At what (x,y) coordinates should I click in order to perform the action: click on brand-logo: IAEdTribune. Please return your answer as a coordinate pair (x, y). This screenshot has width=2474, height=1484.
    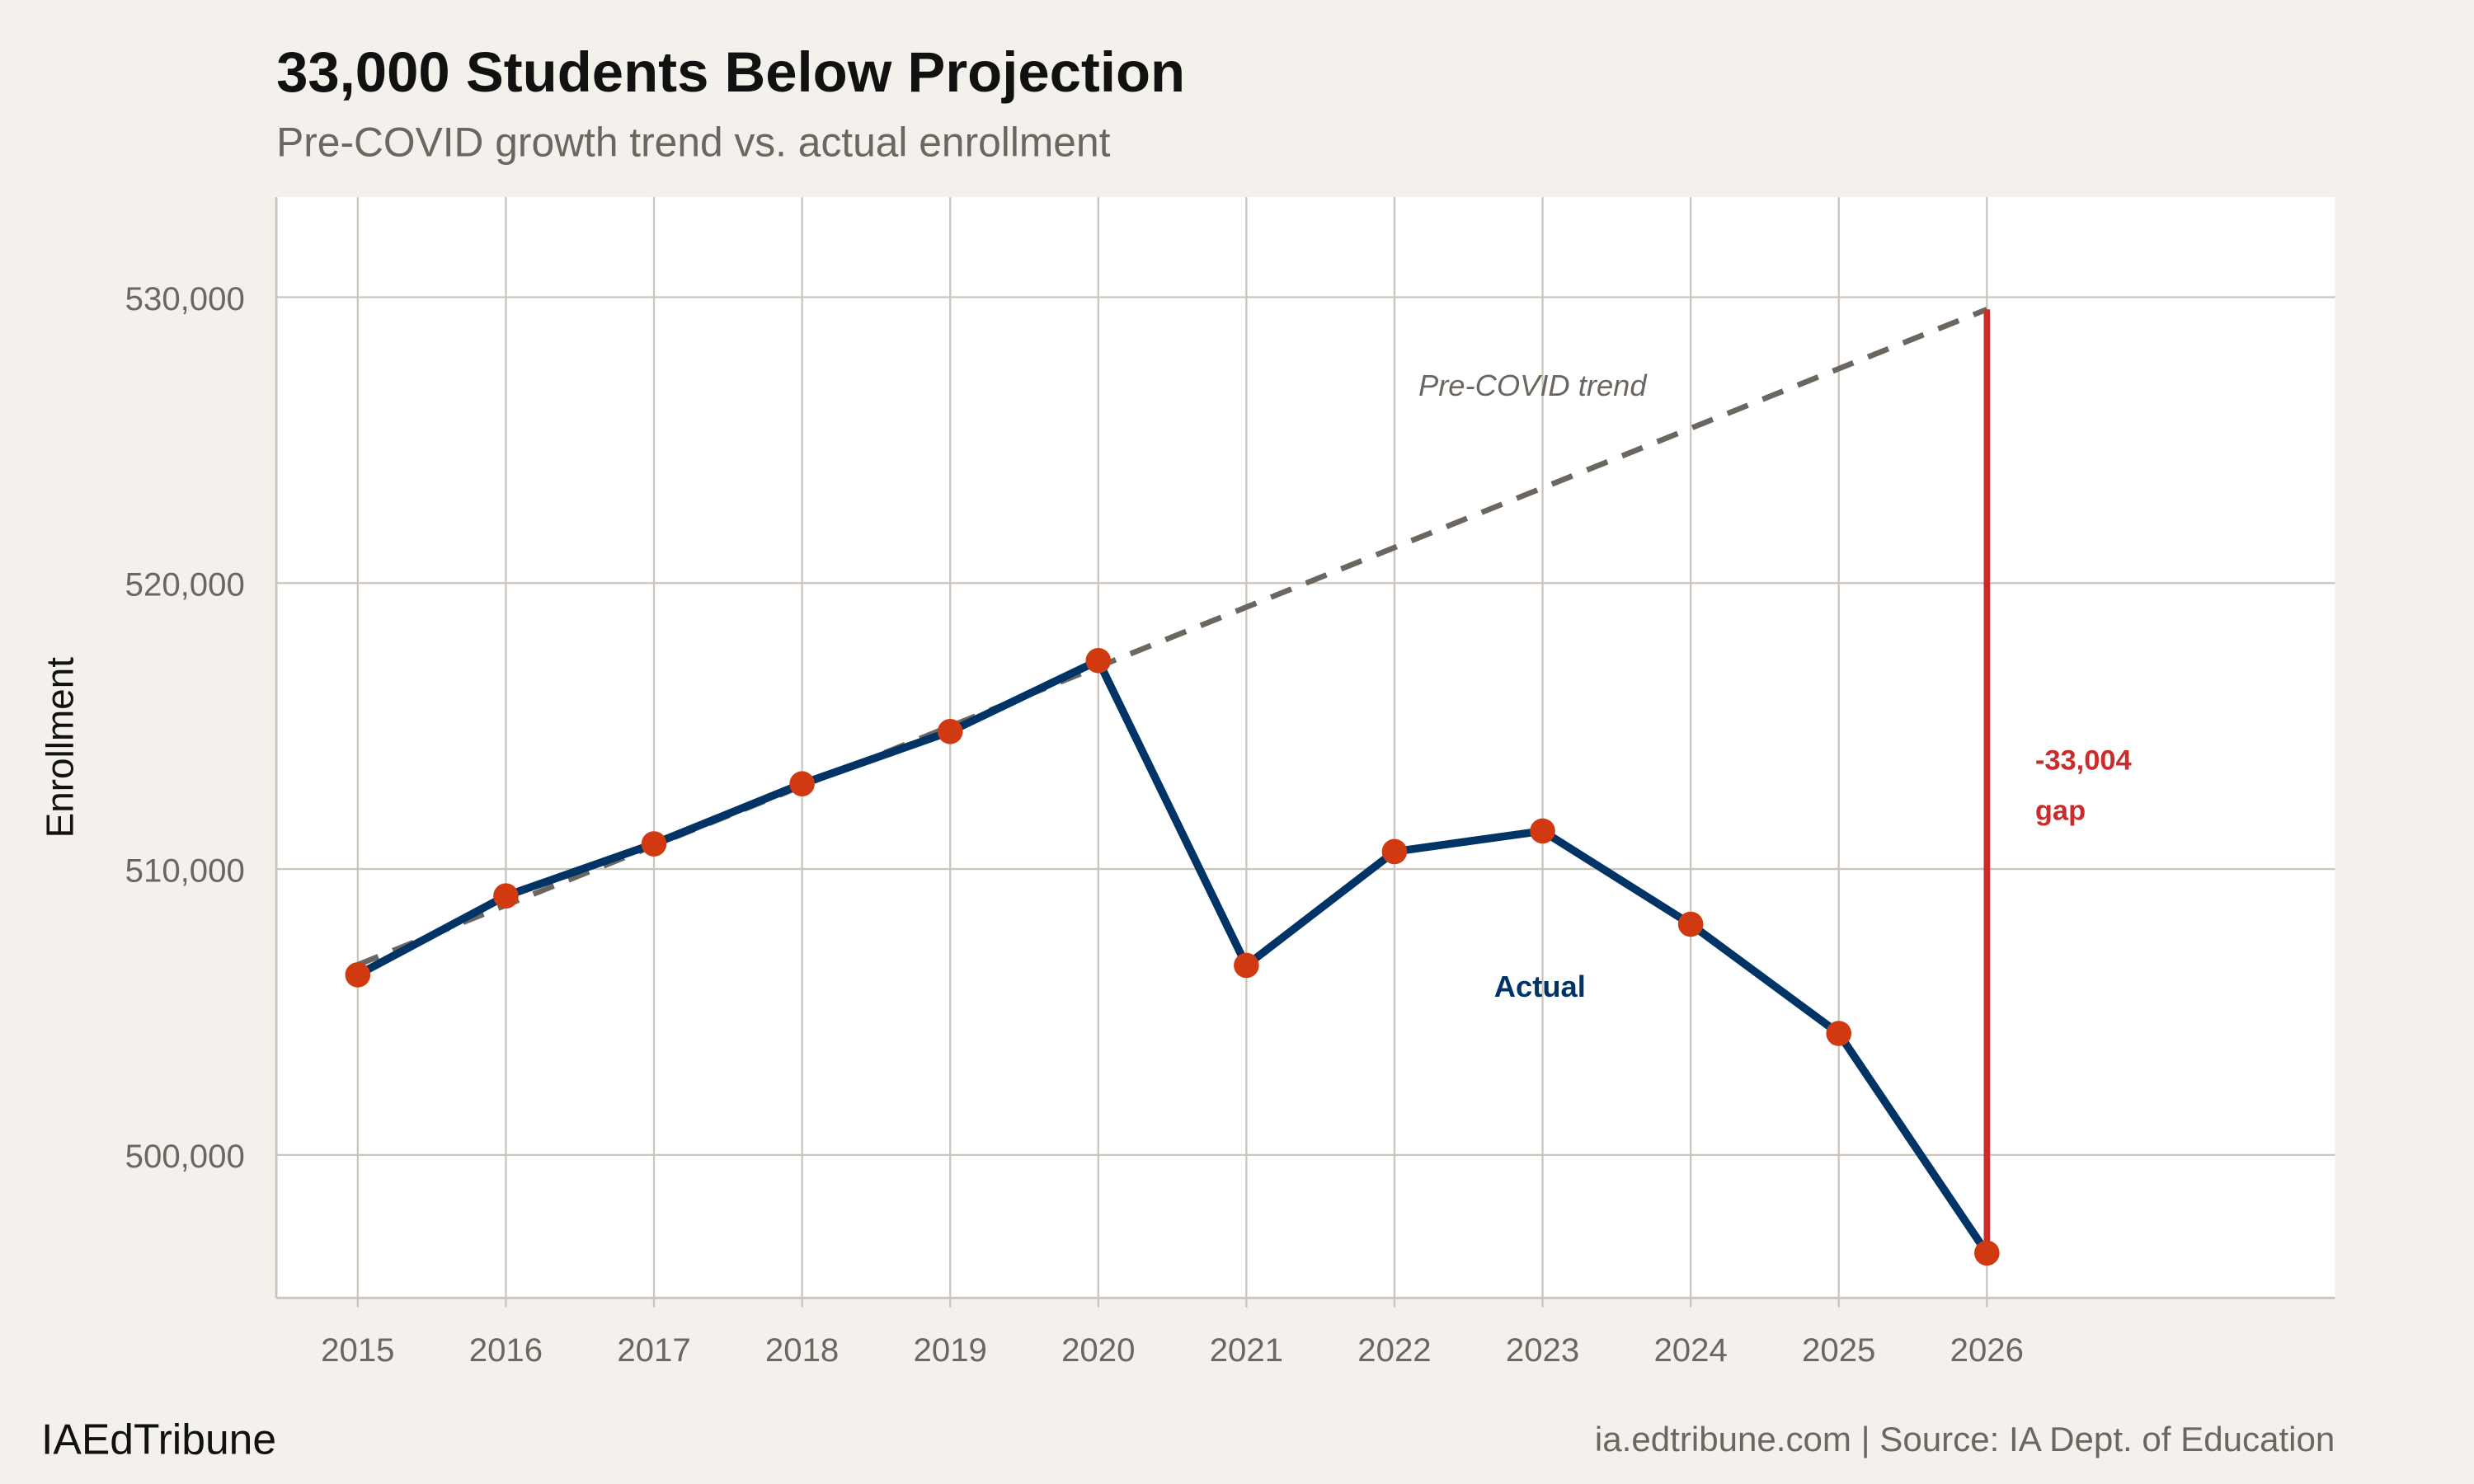
    Looking at the image, I should click on (158, 1439).